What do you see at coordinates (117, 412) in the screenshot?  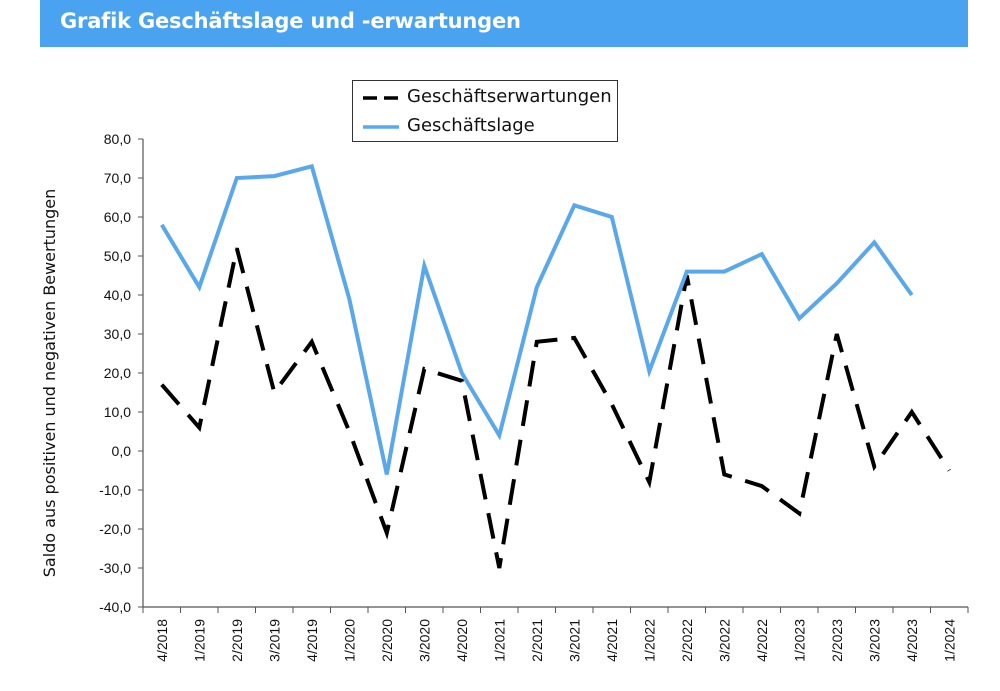 I see `y-tick-label: 10,0` at bounding box center [117, 412].